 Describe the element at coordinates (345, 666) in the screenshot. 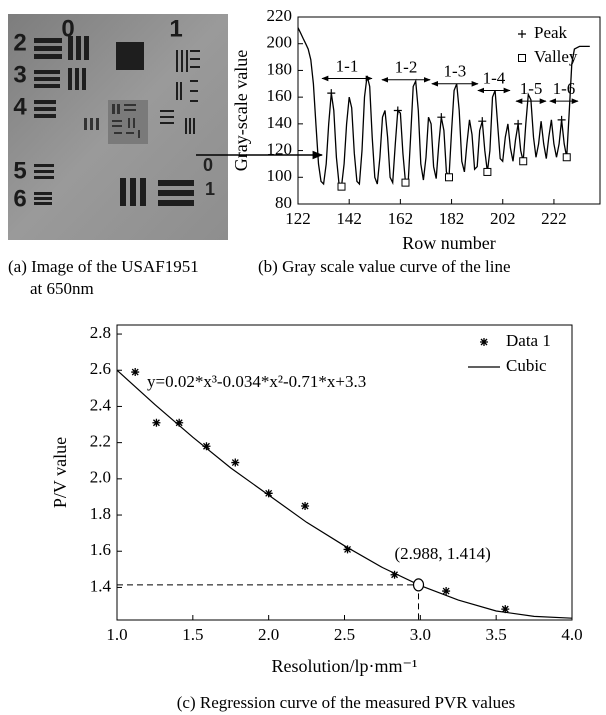

I see `x-axis-label: Resolution/lp·mm⁻¹` at that location.